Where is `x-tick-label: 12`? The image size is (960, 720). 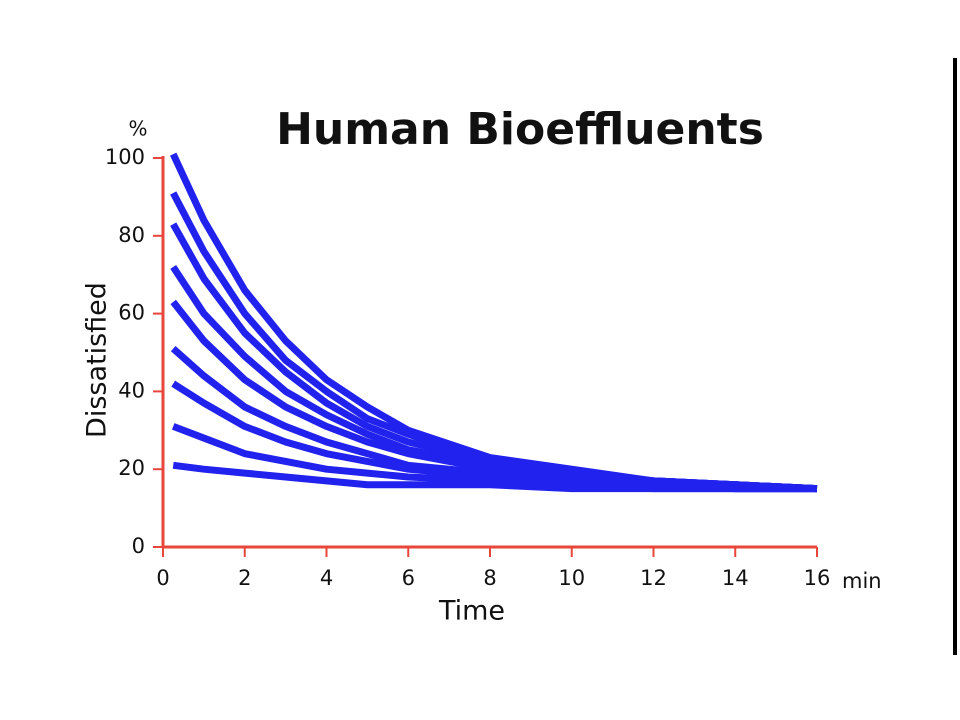
x-tick-label: 12 is located at coordinates (653, 578).